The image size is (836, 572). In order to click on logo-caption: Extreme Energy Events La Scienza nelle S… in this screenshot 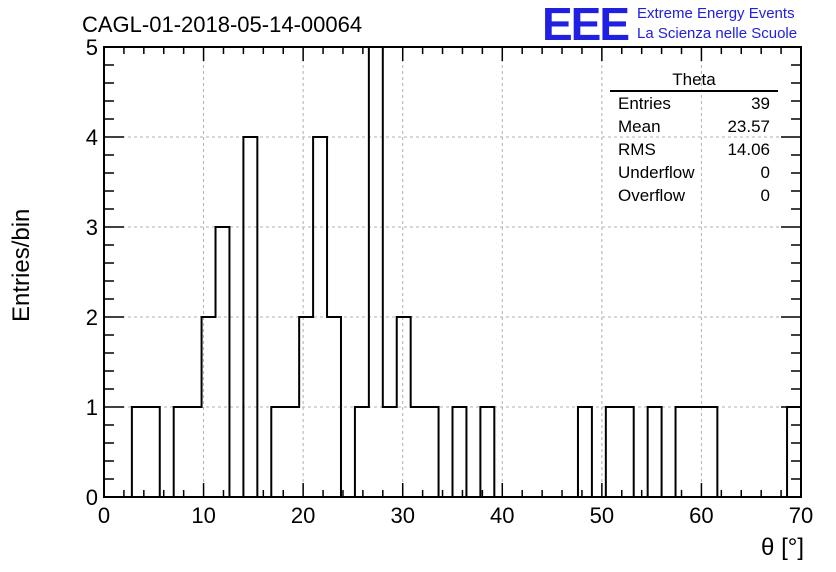, I will do `click(717, 24)`.